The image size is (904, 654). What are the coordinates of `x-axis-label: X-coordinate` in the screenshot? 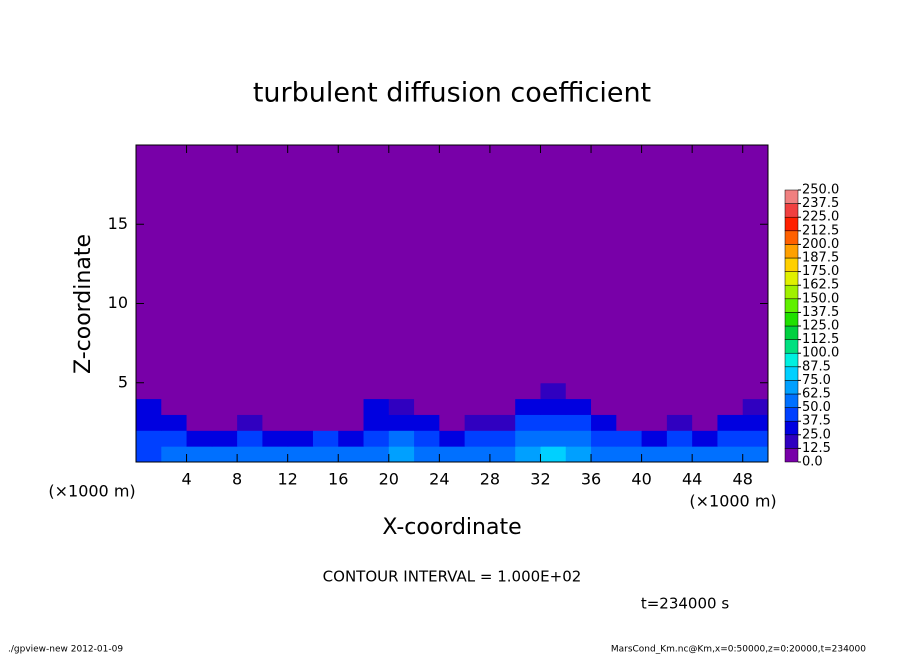 It's located at (451, 527).